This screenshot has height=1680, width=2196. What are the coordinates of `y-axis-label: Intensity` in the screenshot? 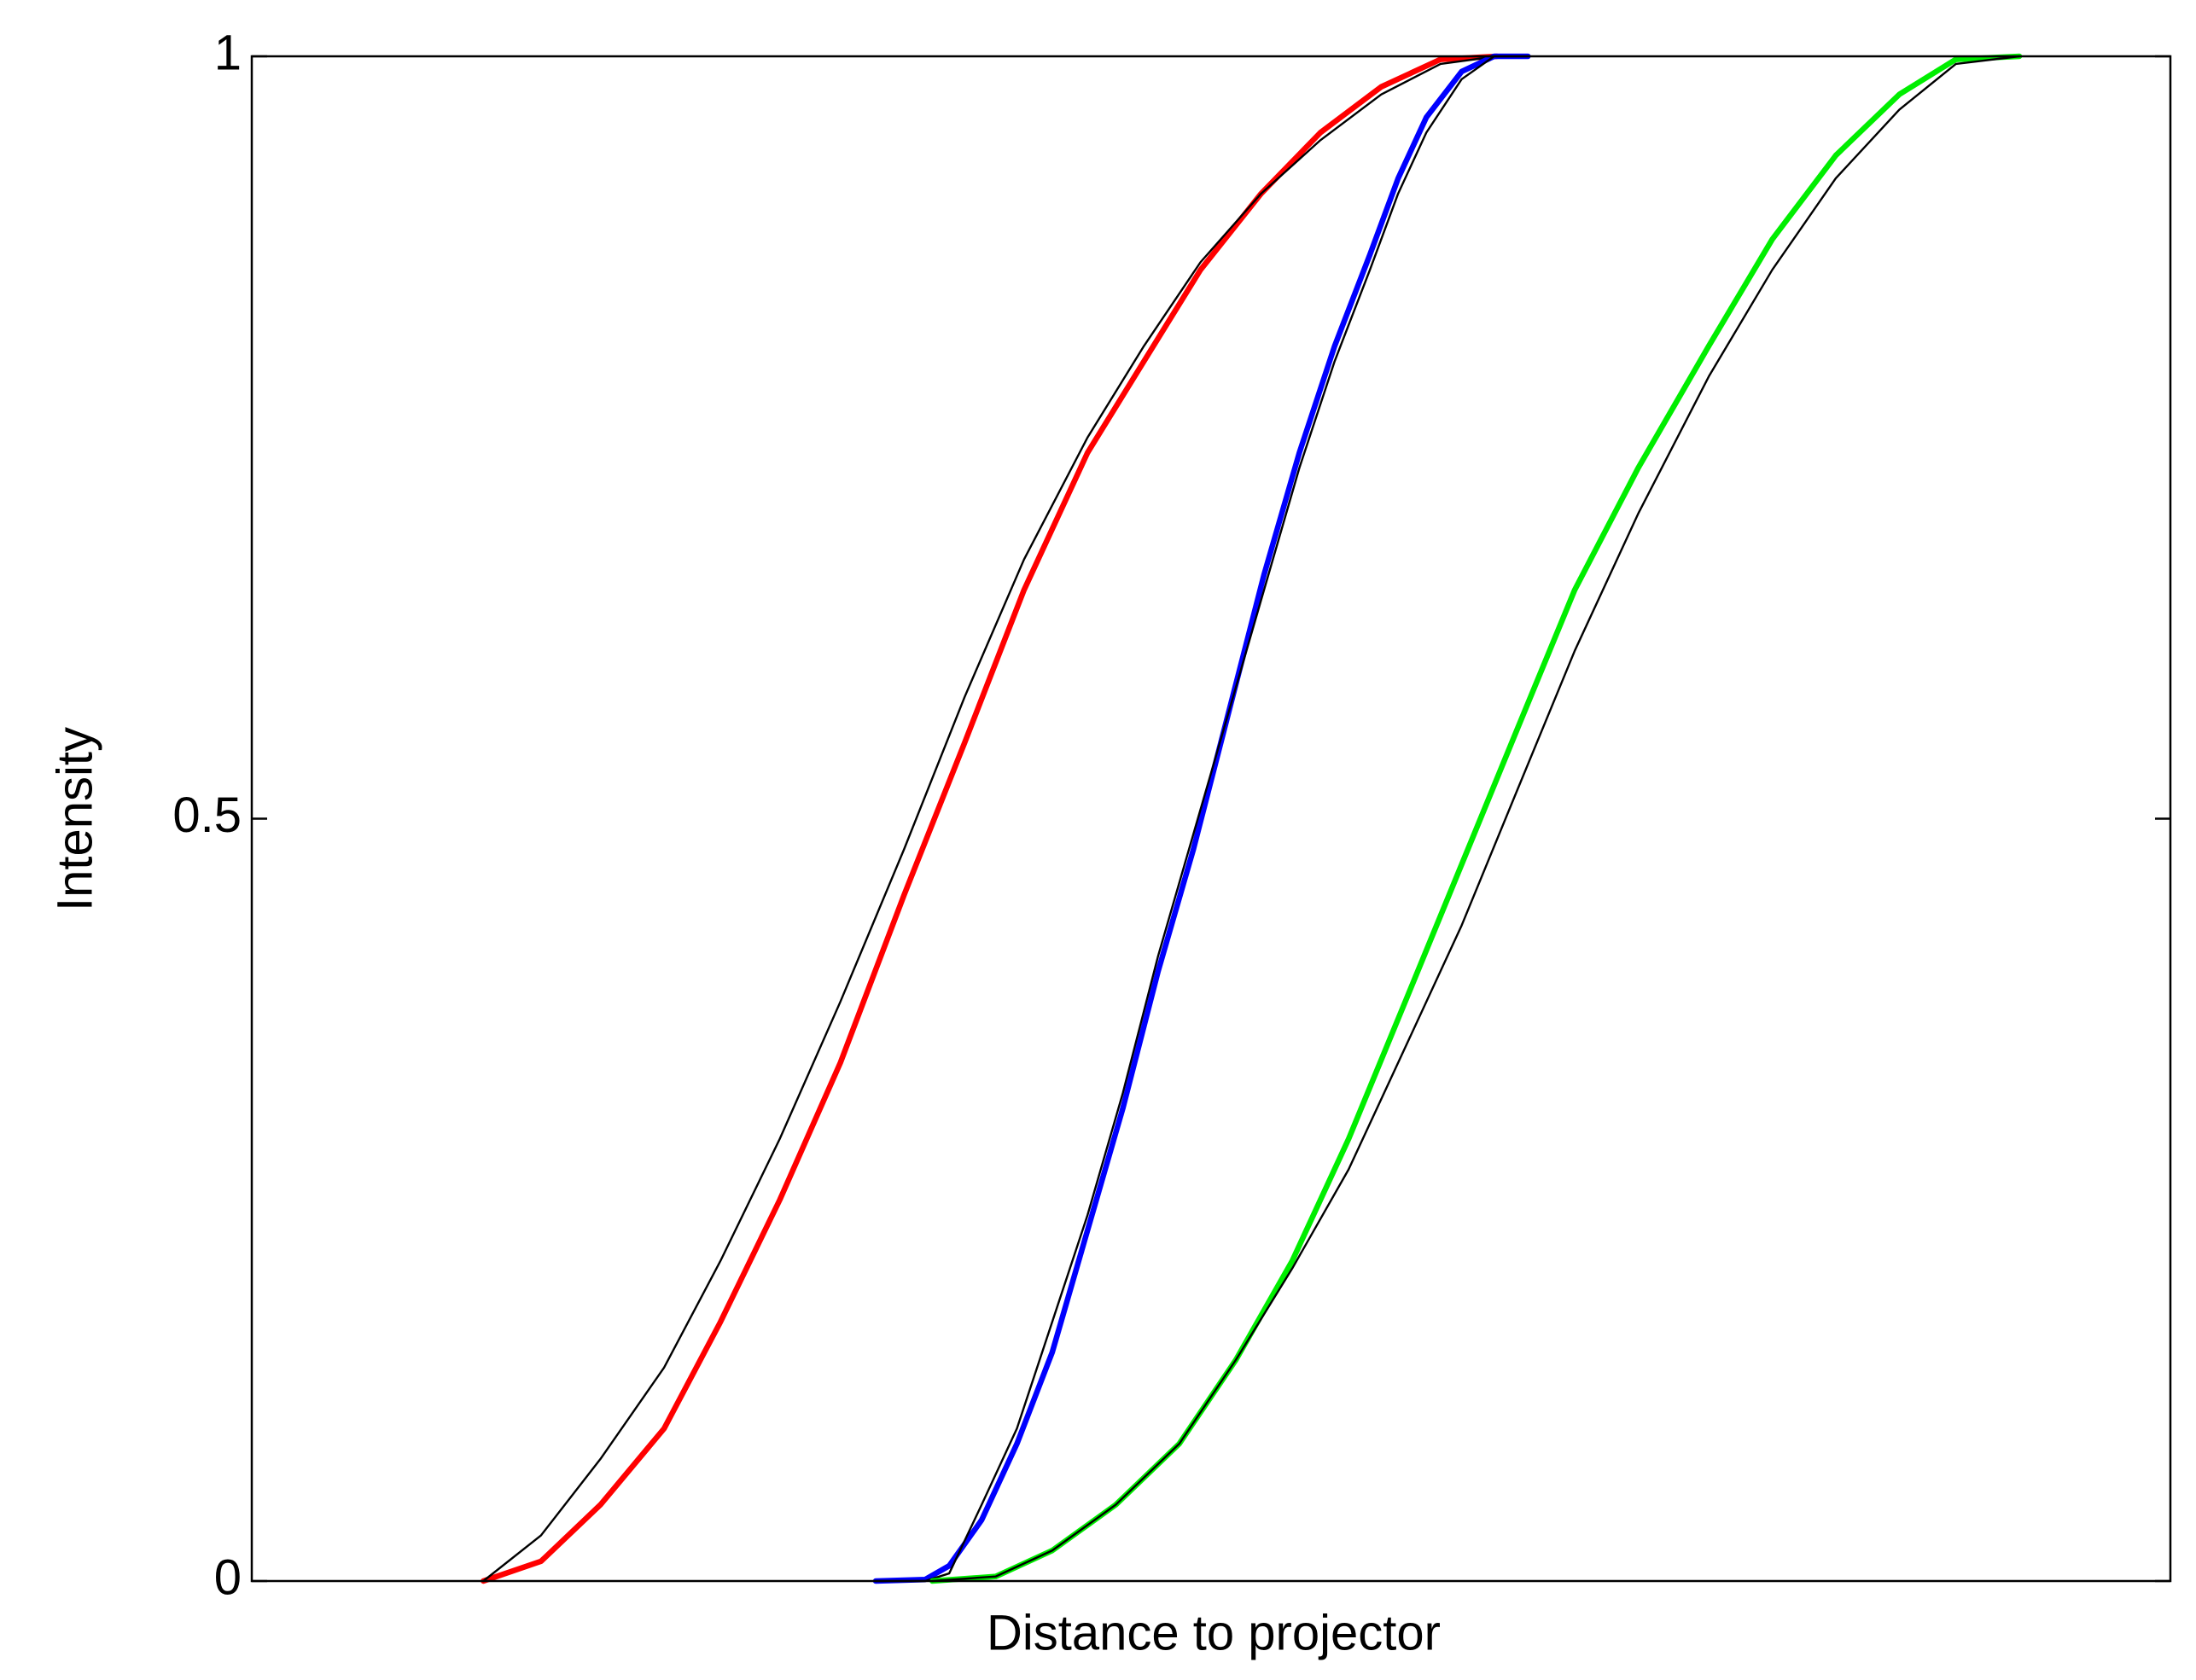 It's located at (74, 819).